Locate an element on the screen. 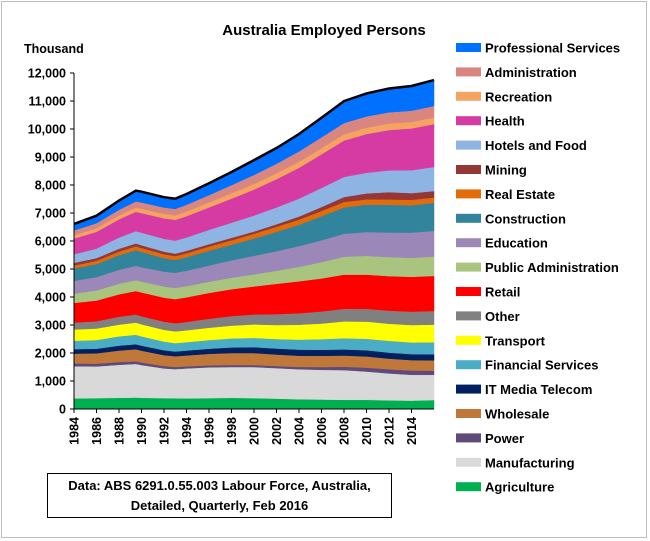 The height and width of the screenshot is (541, 650). y-tick-label: 9,000 is located at coordinates (50, 158).